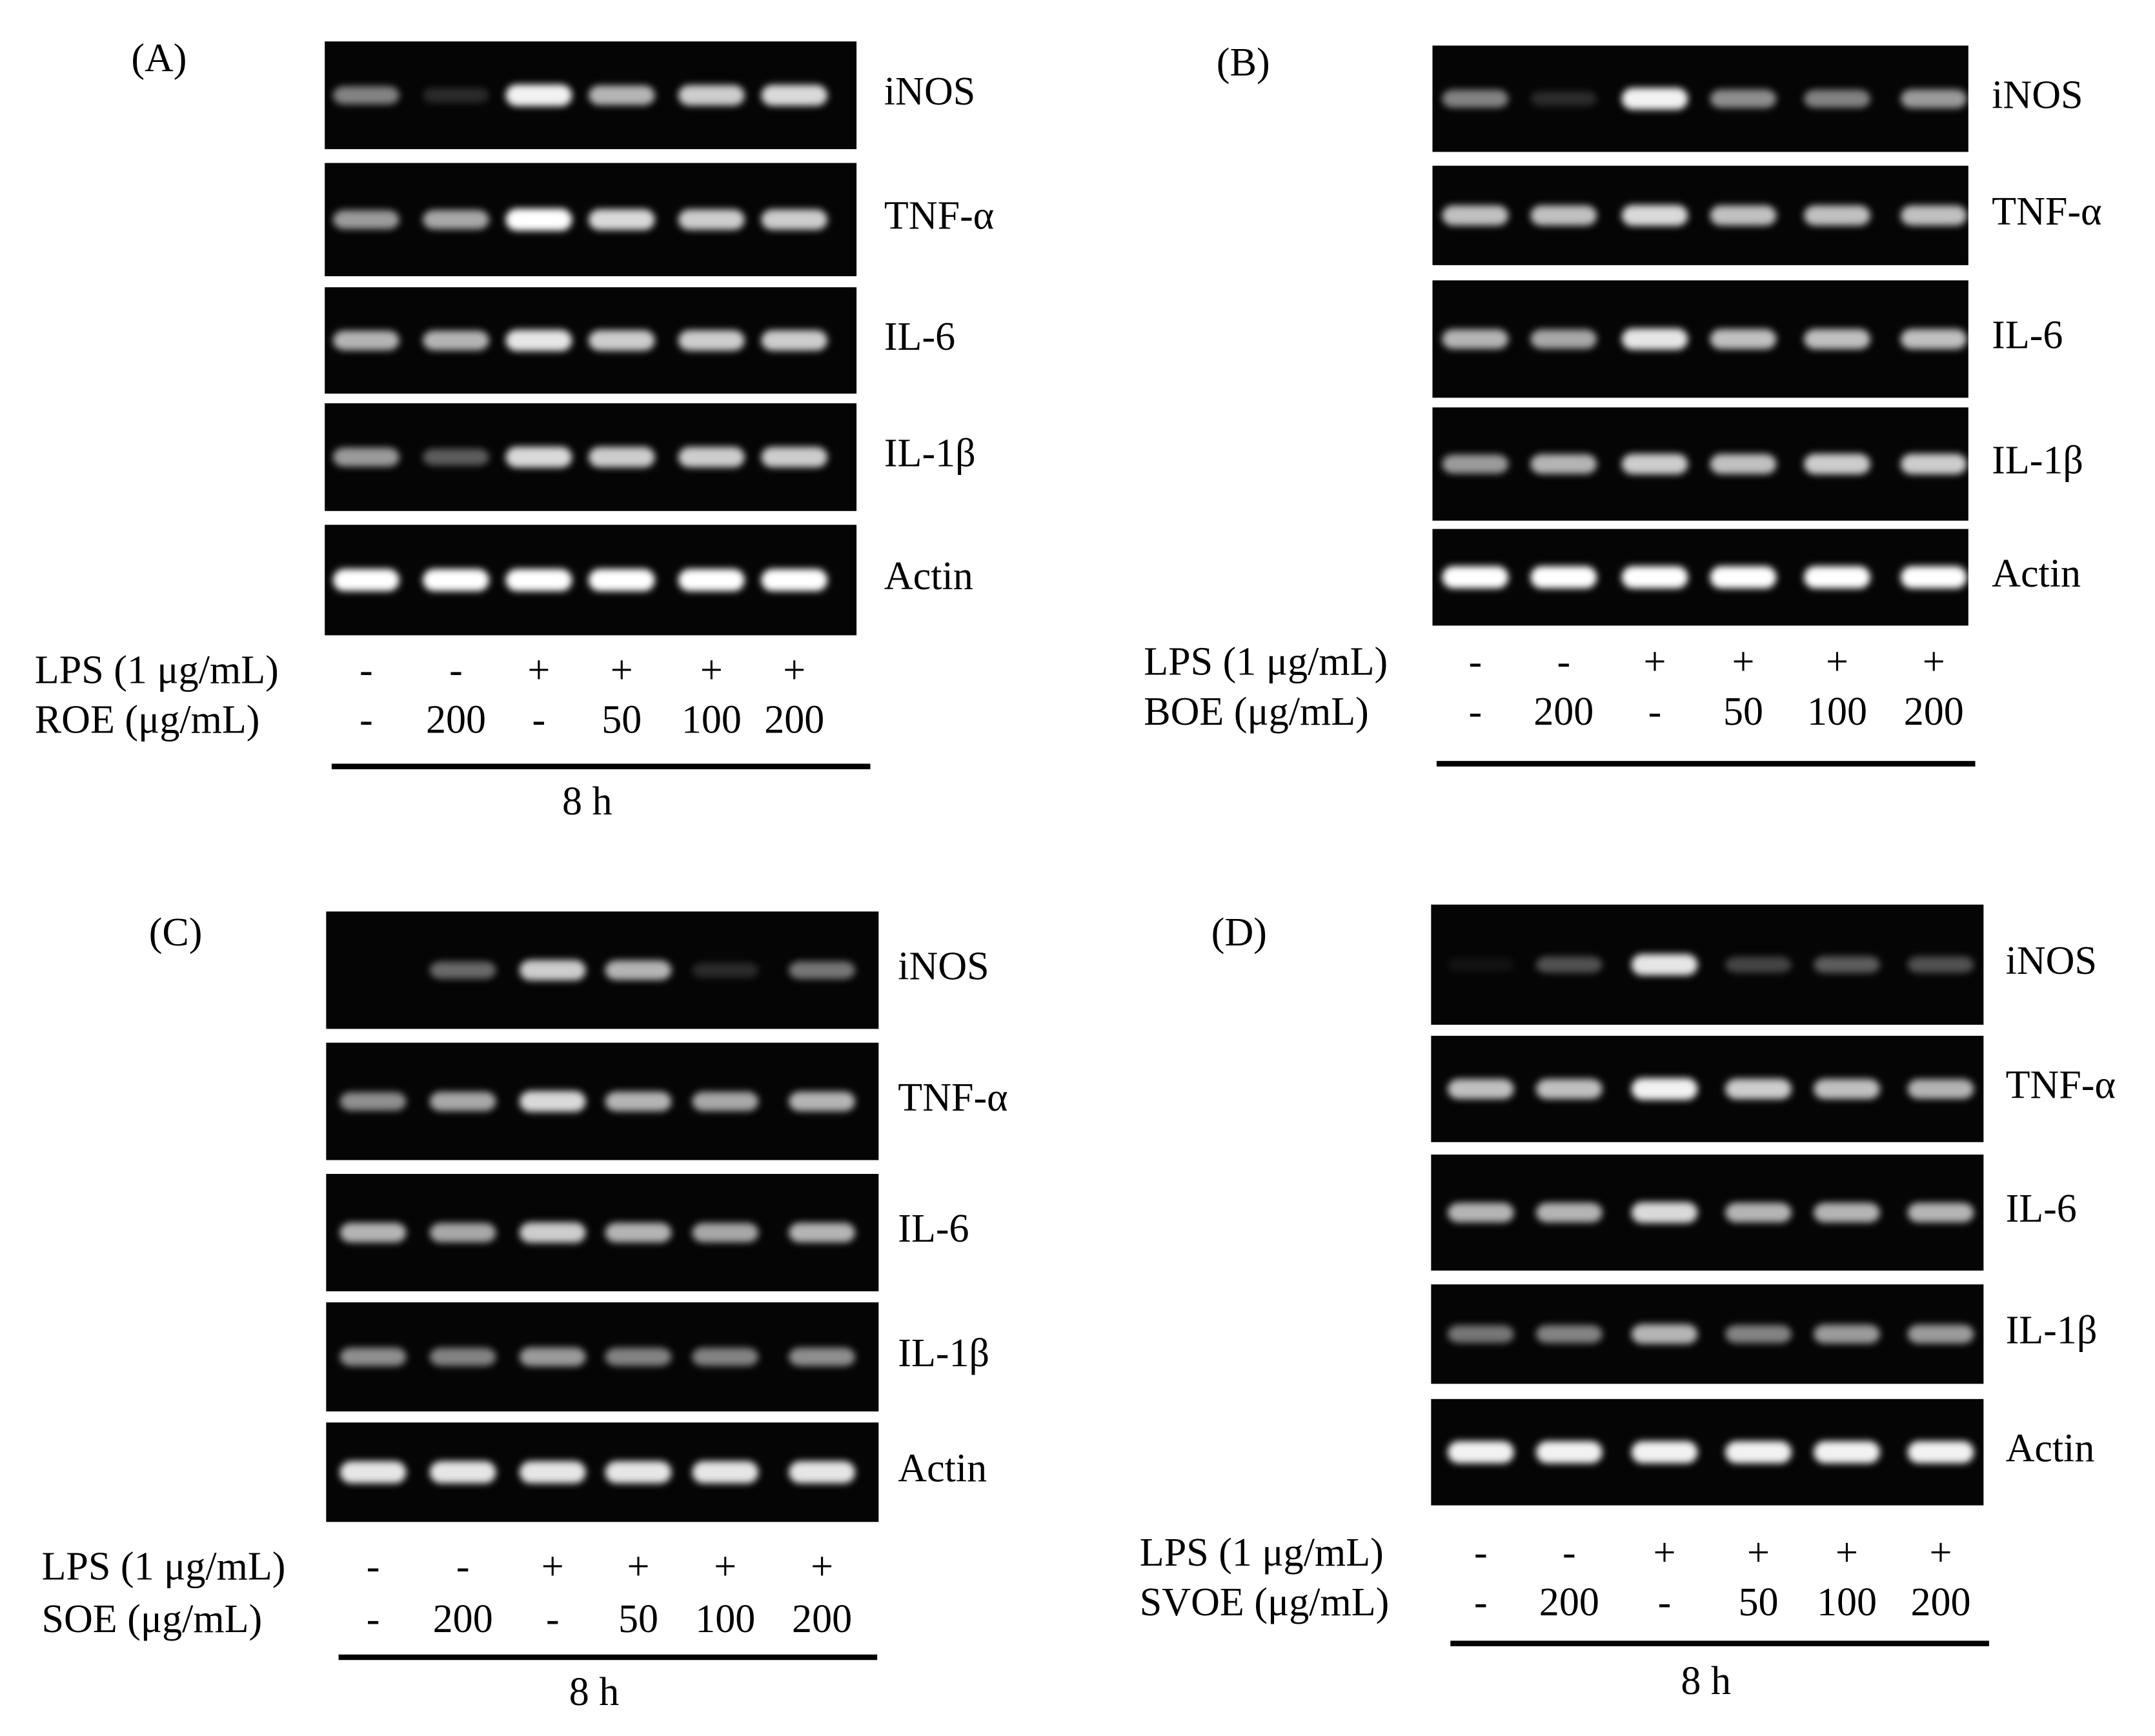  What do you see at coordinates (1265, 1602) in the screenshot?
I see `treatment-label: SVOE (μg/mL)` at bounding box center [1265, 1602].